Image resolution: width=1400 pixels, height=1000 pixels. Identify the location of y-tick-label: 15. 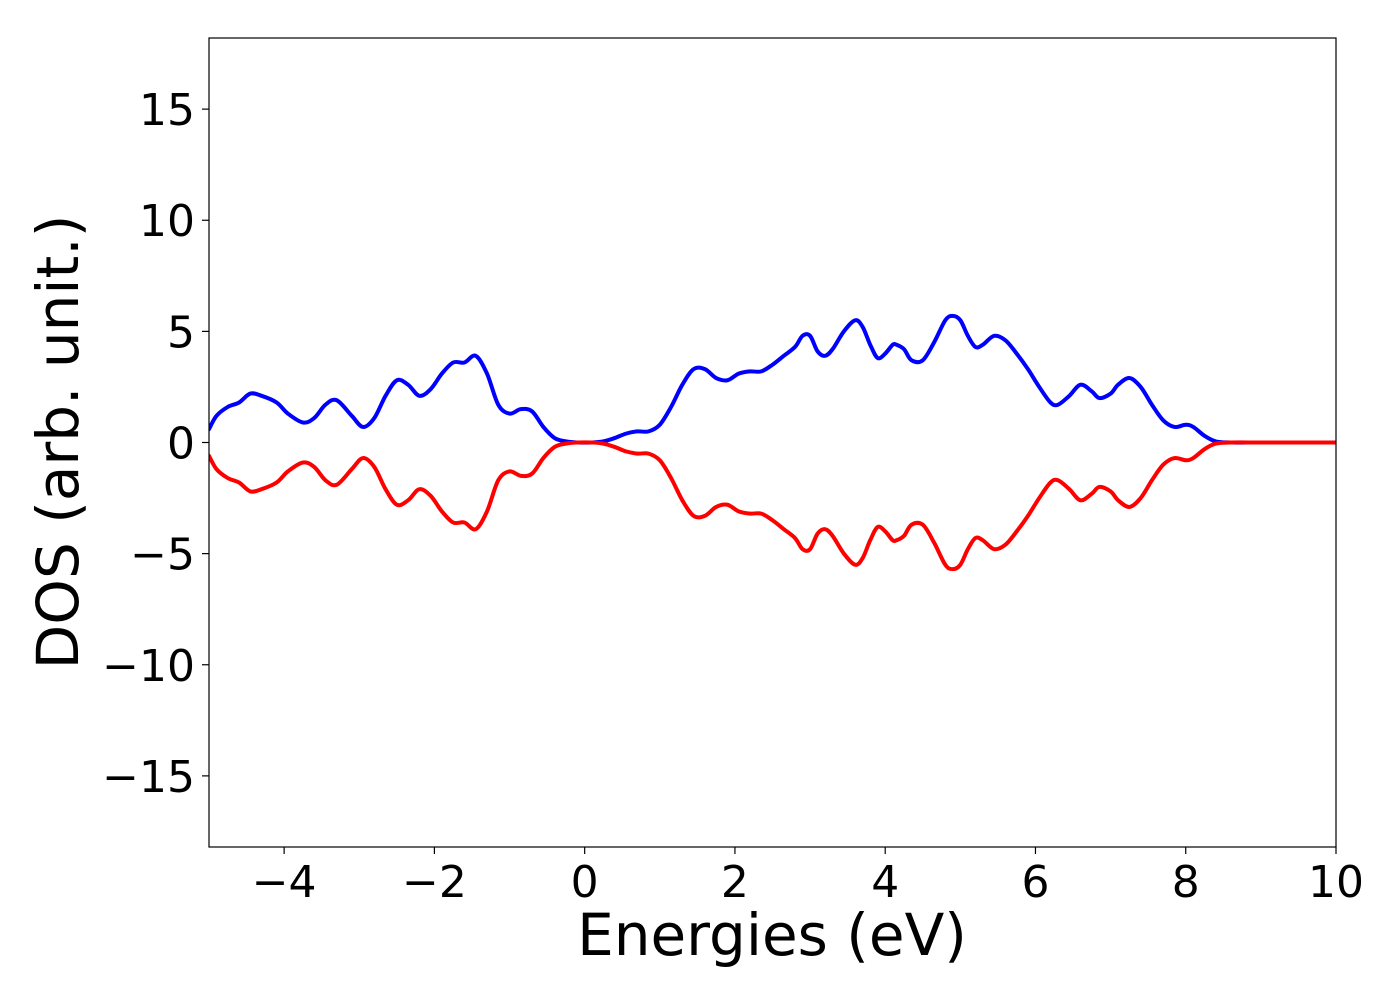
(167, 110).